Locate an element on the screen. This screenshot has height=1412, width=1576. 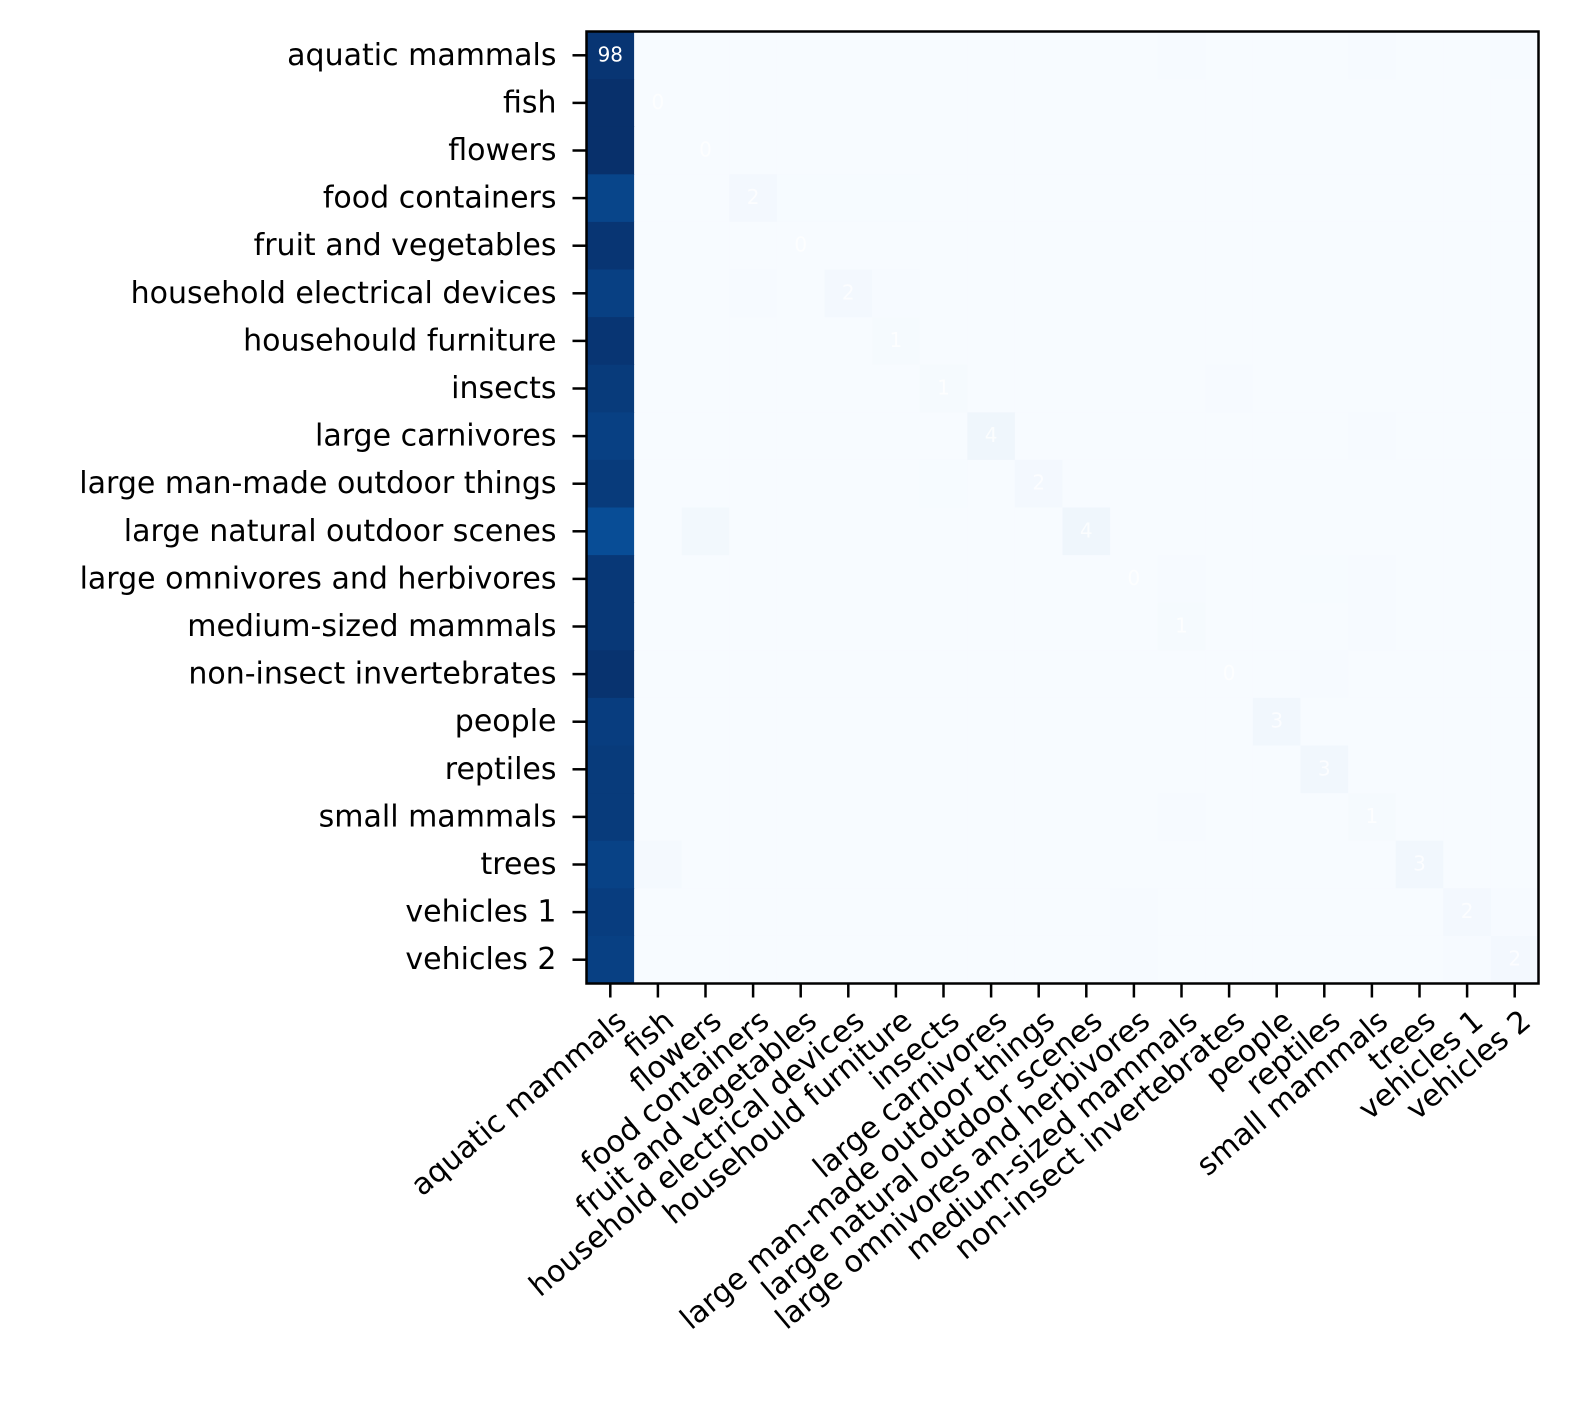
cell-annotation-5: 2 is located at coordinates (848, 292).